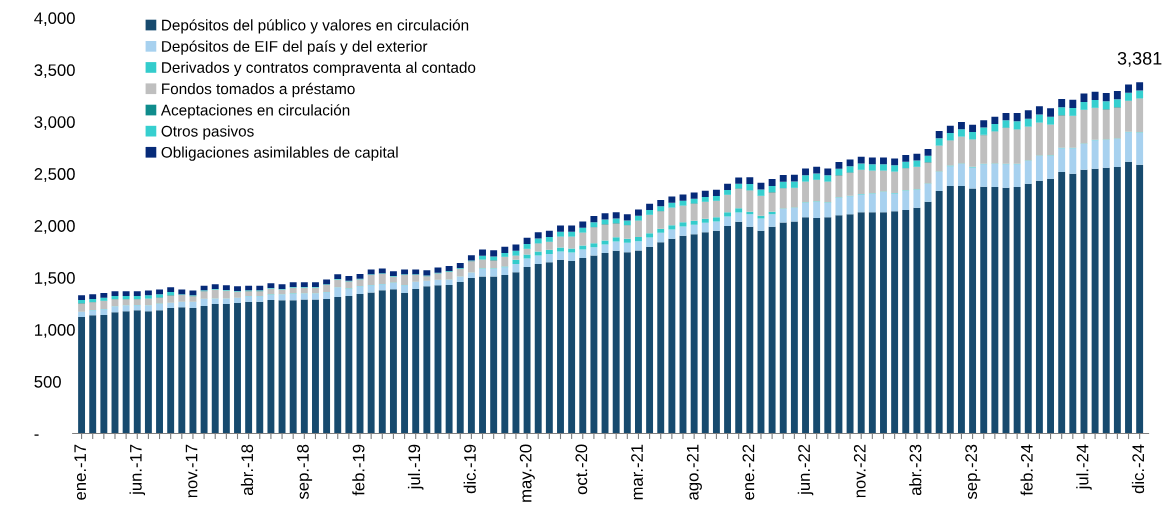 The width and height of the screenshot is (1172, 510). What do you see at coordinates (748, 472) in the screenshot?
I see `x-tick-label: ene.-22` at bounding box center [748, 472].